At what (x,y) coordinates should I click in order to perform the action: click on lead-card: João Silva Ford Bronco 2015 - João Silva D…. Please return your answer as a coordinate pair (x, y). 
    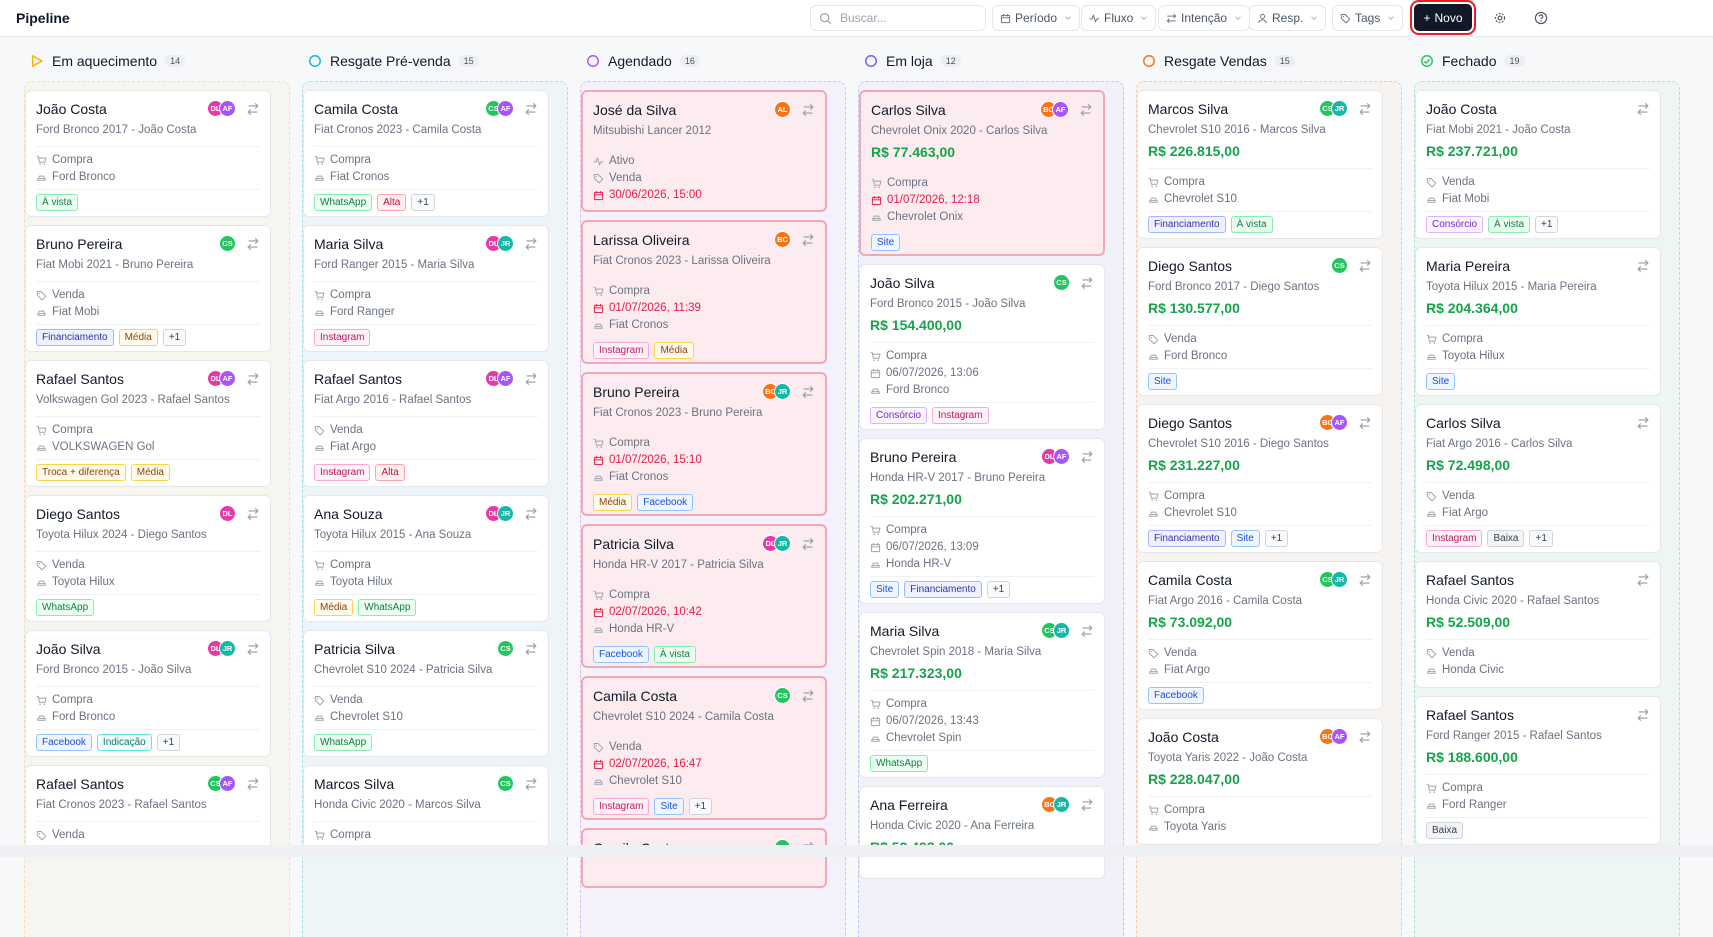
    Looking at the image, I should click on (148, 693).